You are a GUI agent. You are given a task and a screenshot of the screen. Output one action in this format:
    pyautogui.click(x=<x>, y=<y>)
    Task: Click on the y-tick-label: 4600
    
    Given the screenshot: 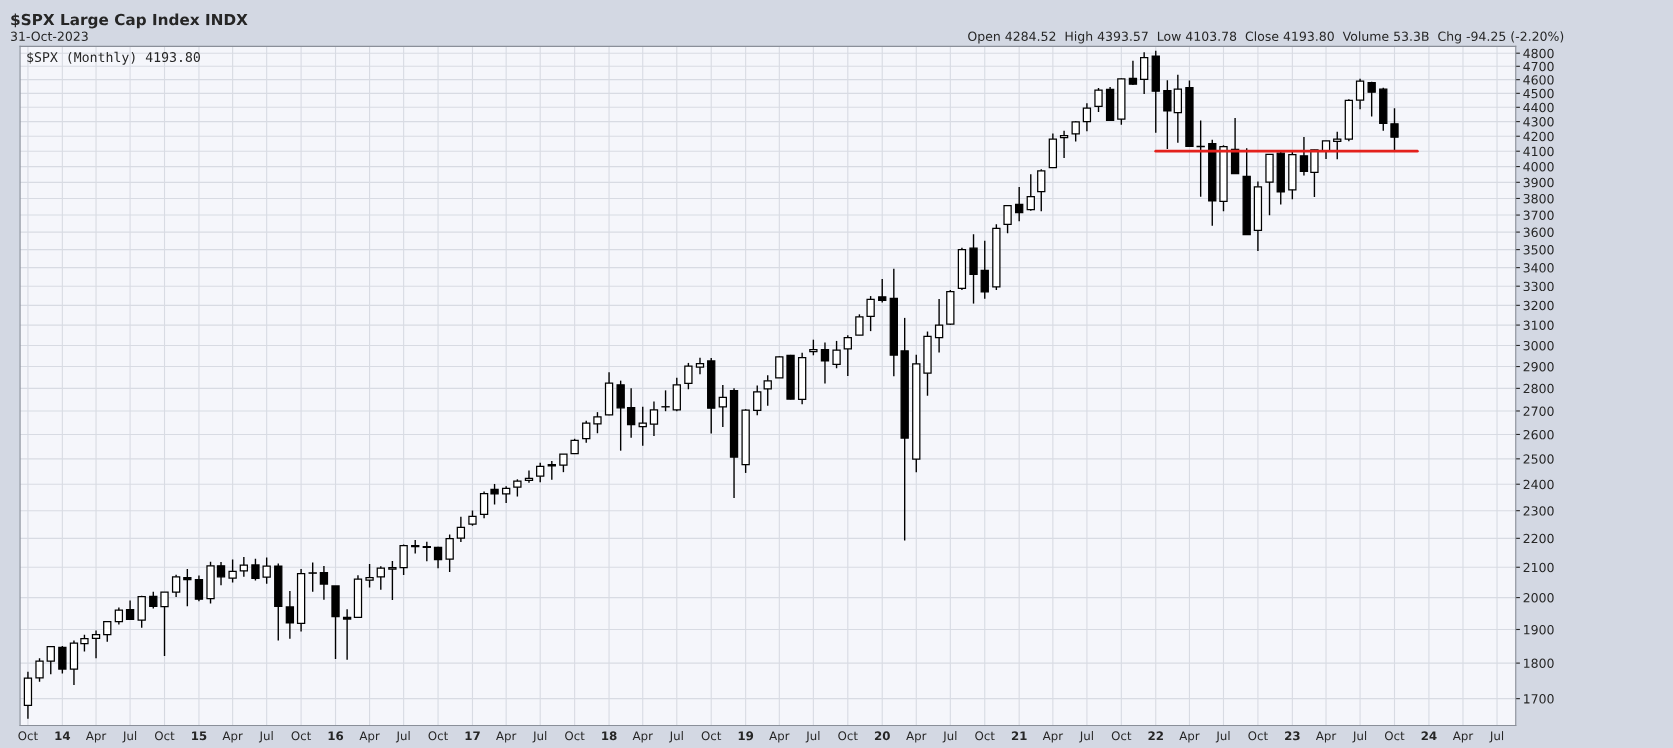 What is the action you would take?
    pyautogui.click(x=1538, y=80)
    